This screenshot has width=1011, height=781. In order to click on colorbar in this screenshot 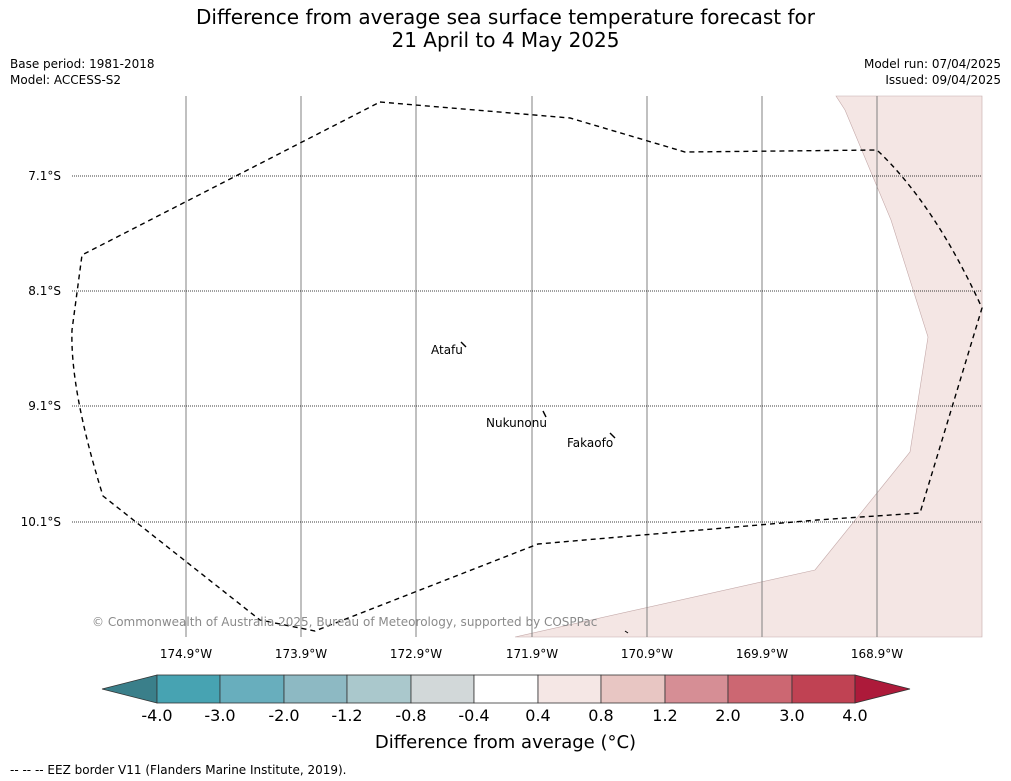, I will do `click(506, 689)`.